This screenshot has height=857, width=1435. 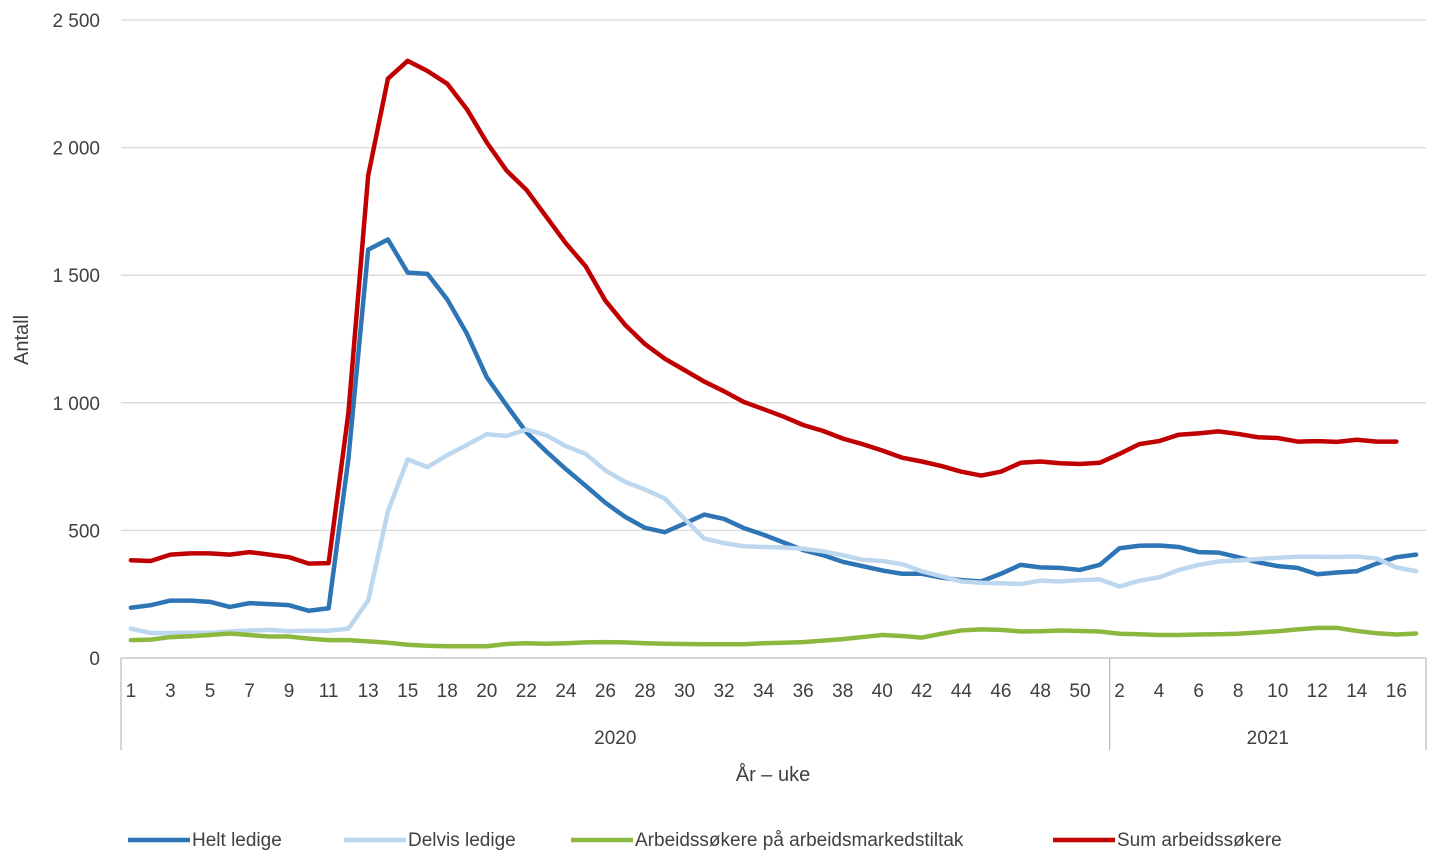 I want to click on x-tick-label: 18, so click(x=447, y=691).